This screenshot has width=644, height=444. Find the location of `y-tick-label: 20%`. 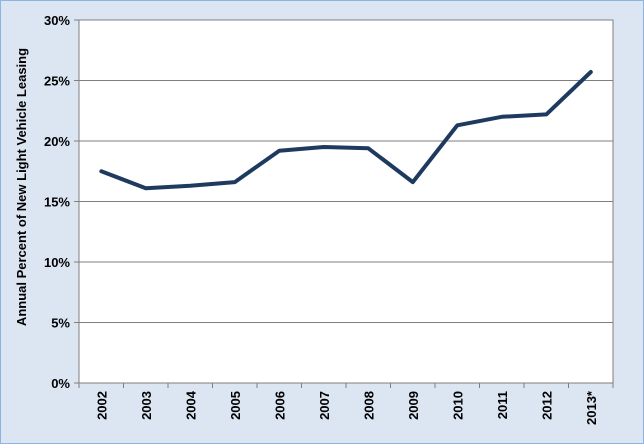

y-tick-label: 20% is located at coordinates (57, 141).